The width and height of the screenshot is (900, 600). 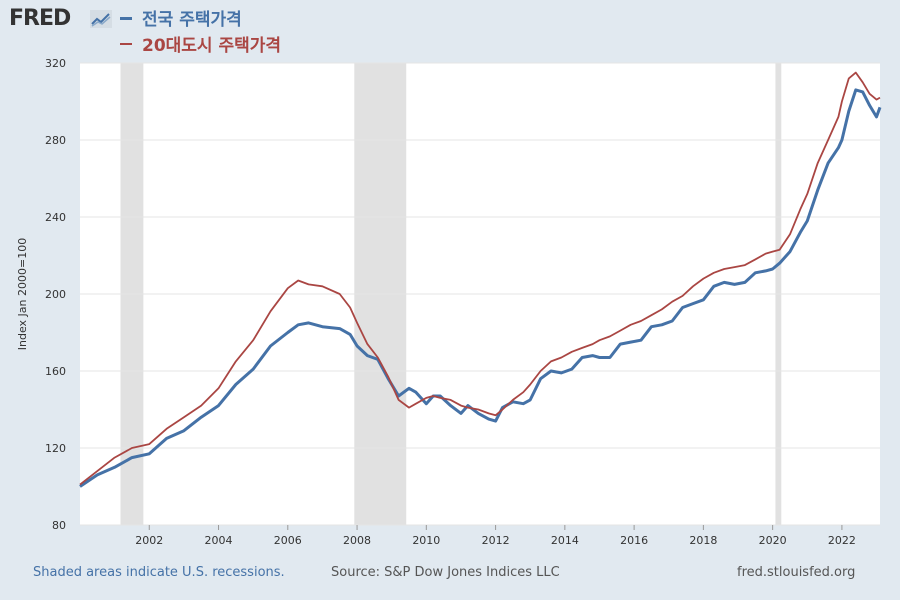 What do you see at coordinates (445, 572) in the screenshot?
I see `source-text: Source: S&P Dow Jones Indices LLC` at bounding box center [445, 572].